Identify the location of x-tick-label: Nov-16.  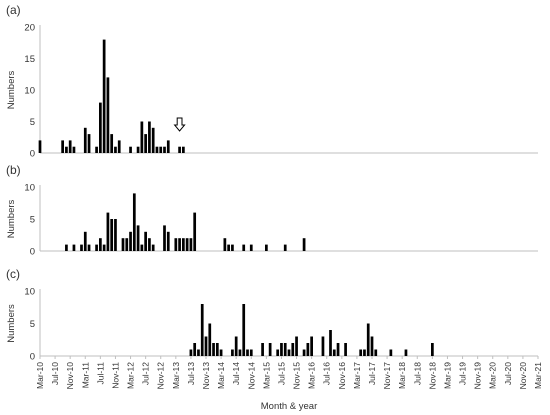
(342, 376).